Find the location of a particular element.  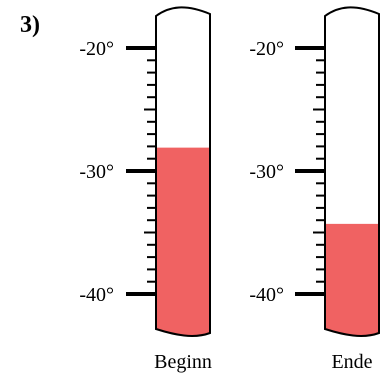

caption-beginn: Beginn is located at coordinates (183, 362).